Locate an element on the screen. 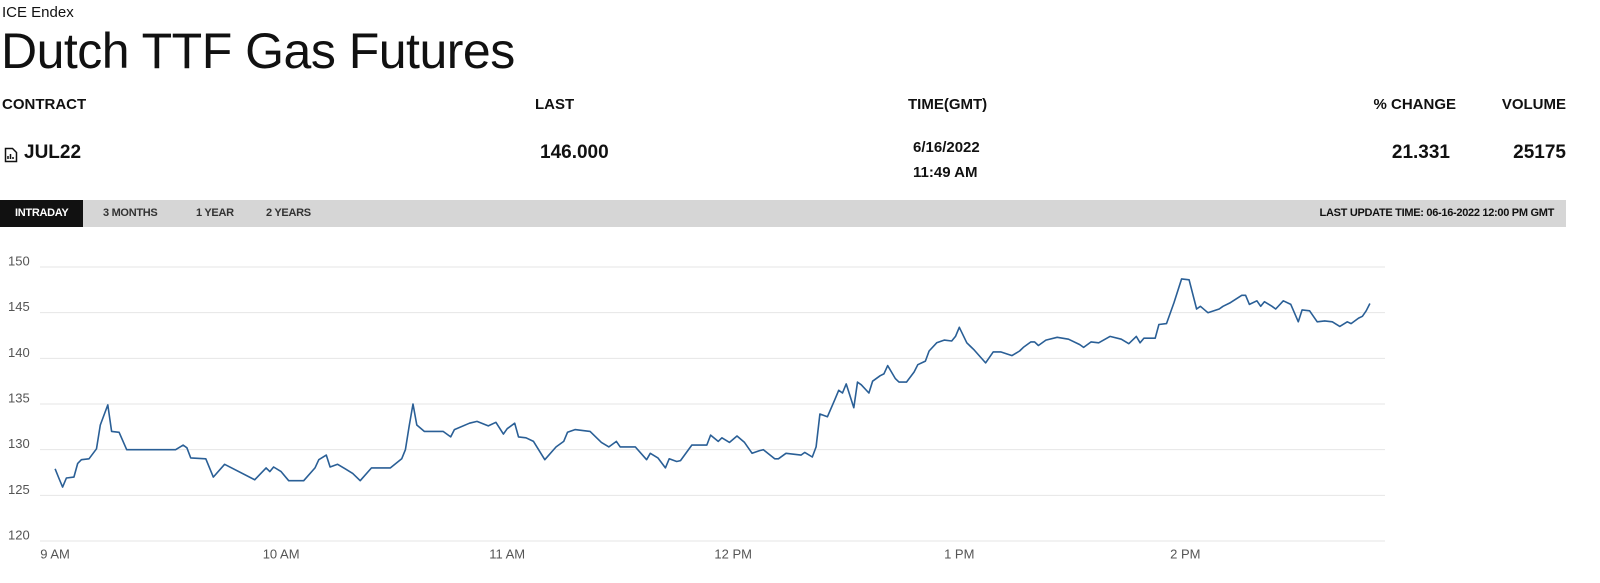 This screenshot has height=583, width=1600. x-tick-label: 2 PM is located at coordinates (1185, 553).